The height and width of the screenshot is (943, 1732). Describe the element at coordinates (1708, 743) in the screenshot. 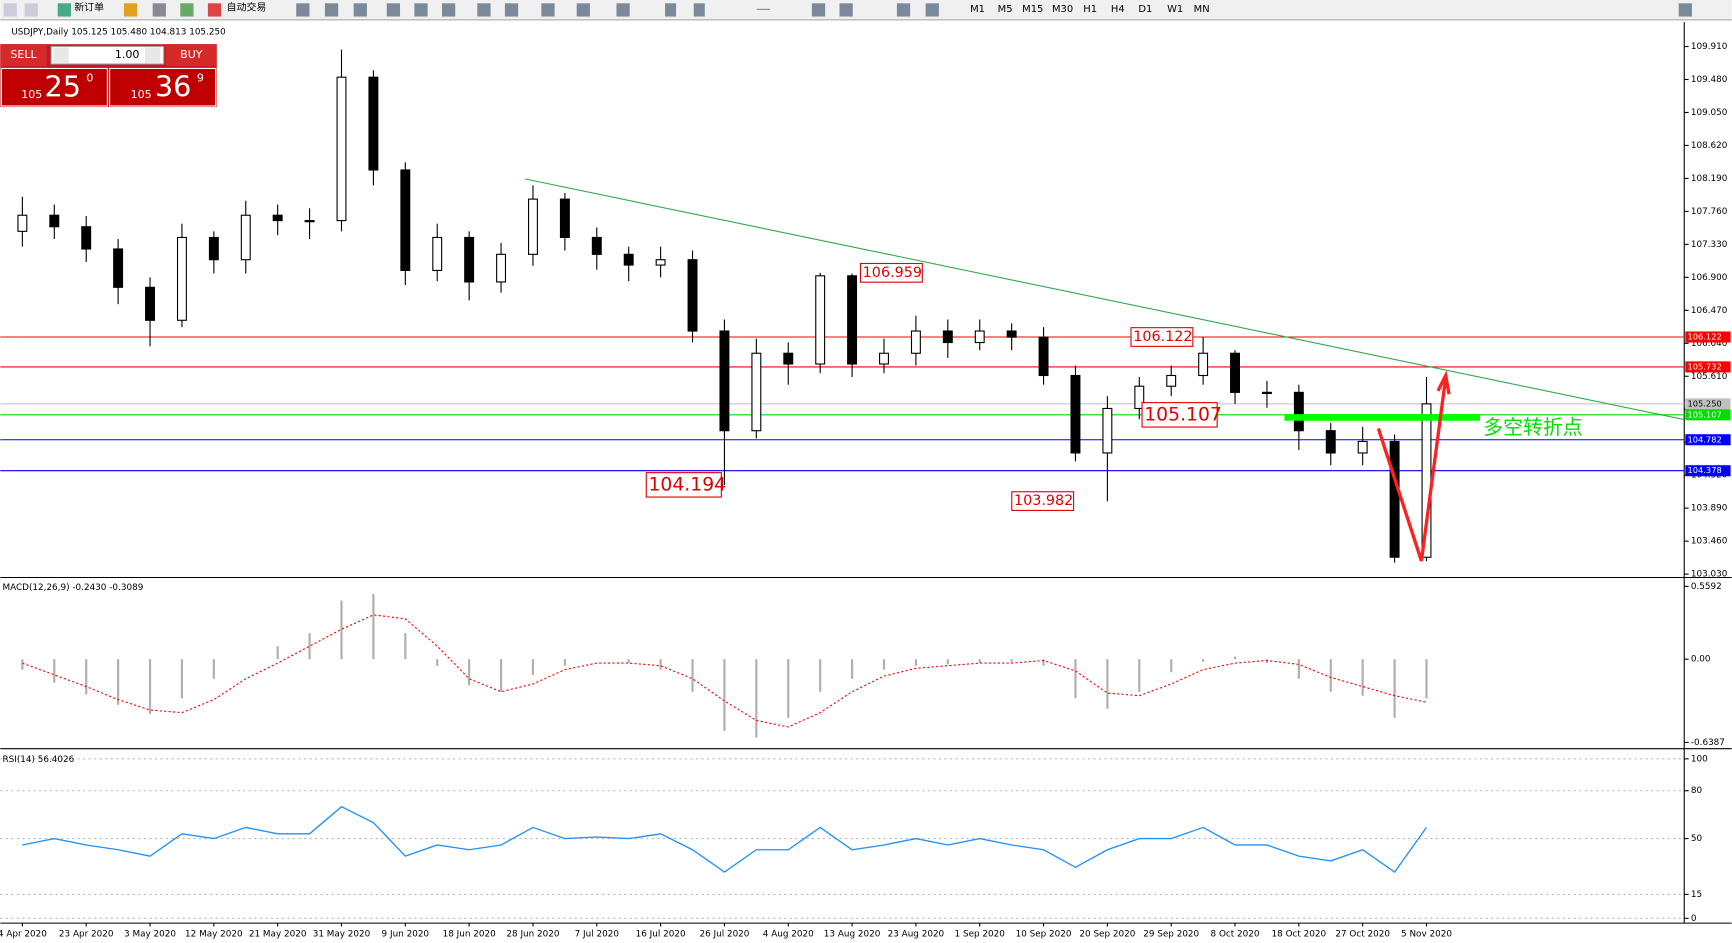

I see `y-tick-label: -0.6387` at that location.